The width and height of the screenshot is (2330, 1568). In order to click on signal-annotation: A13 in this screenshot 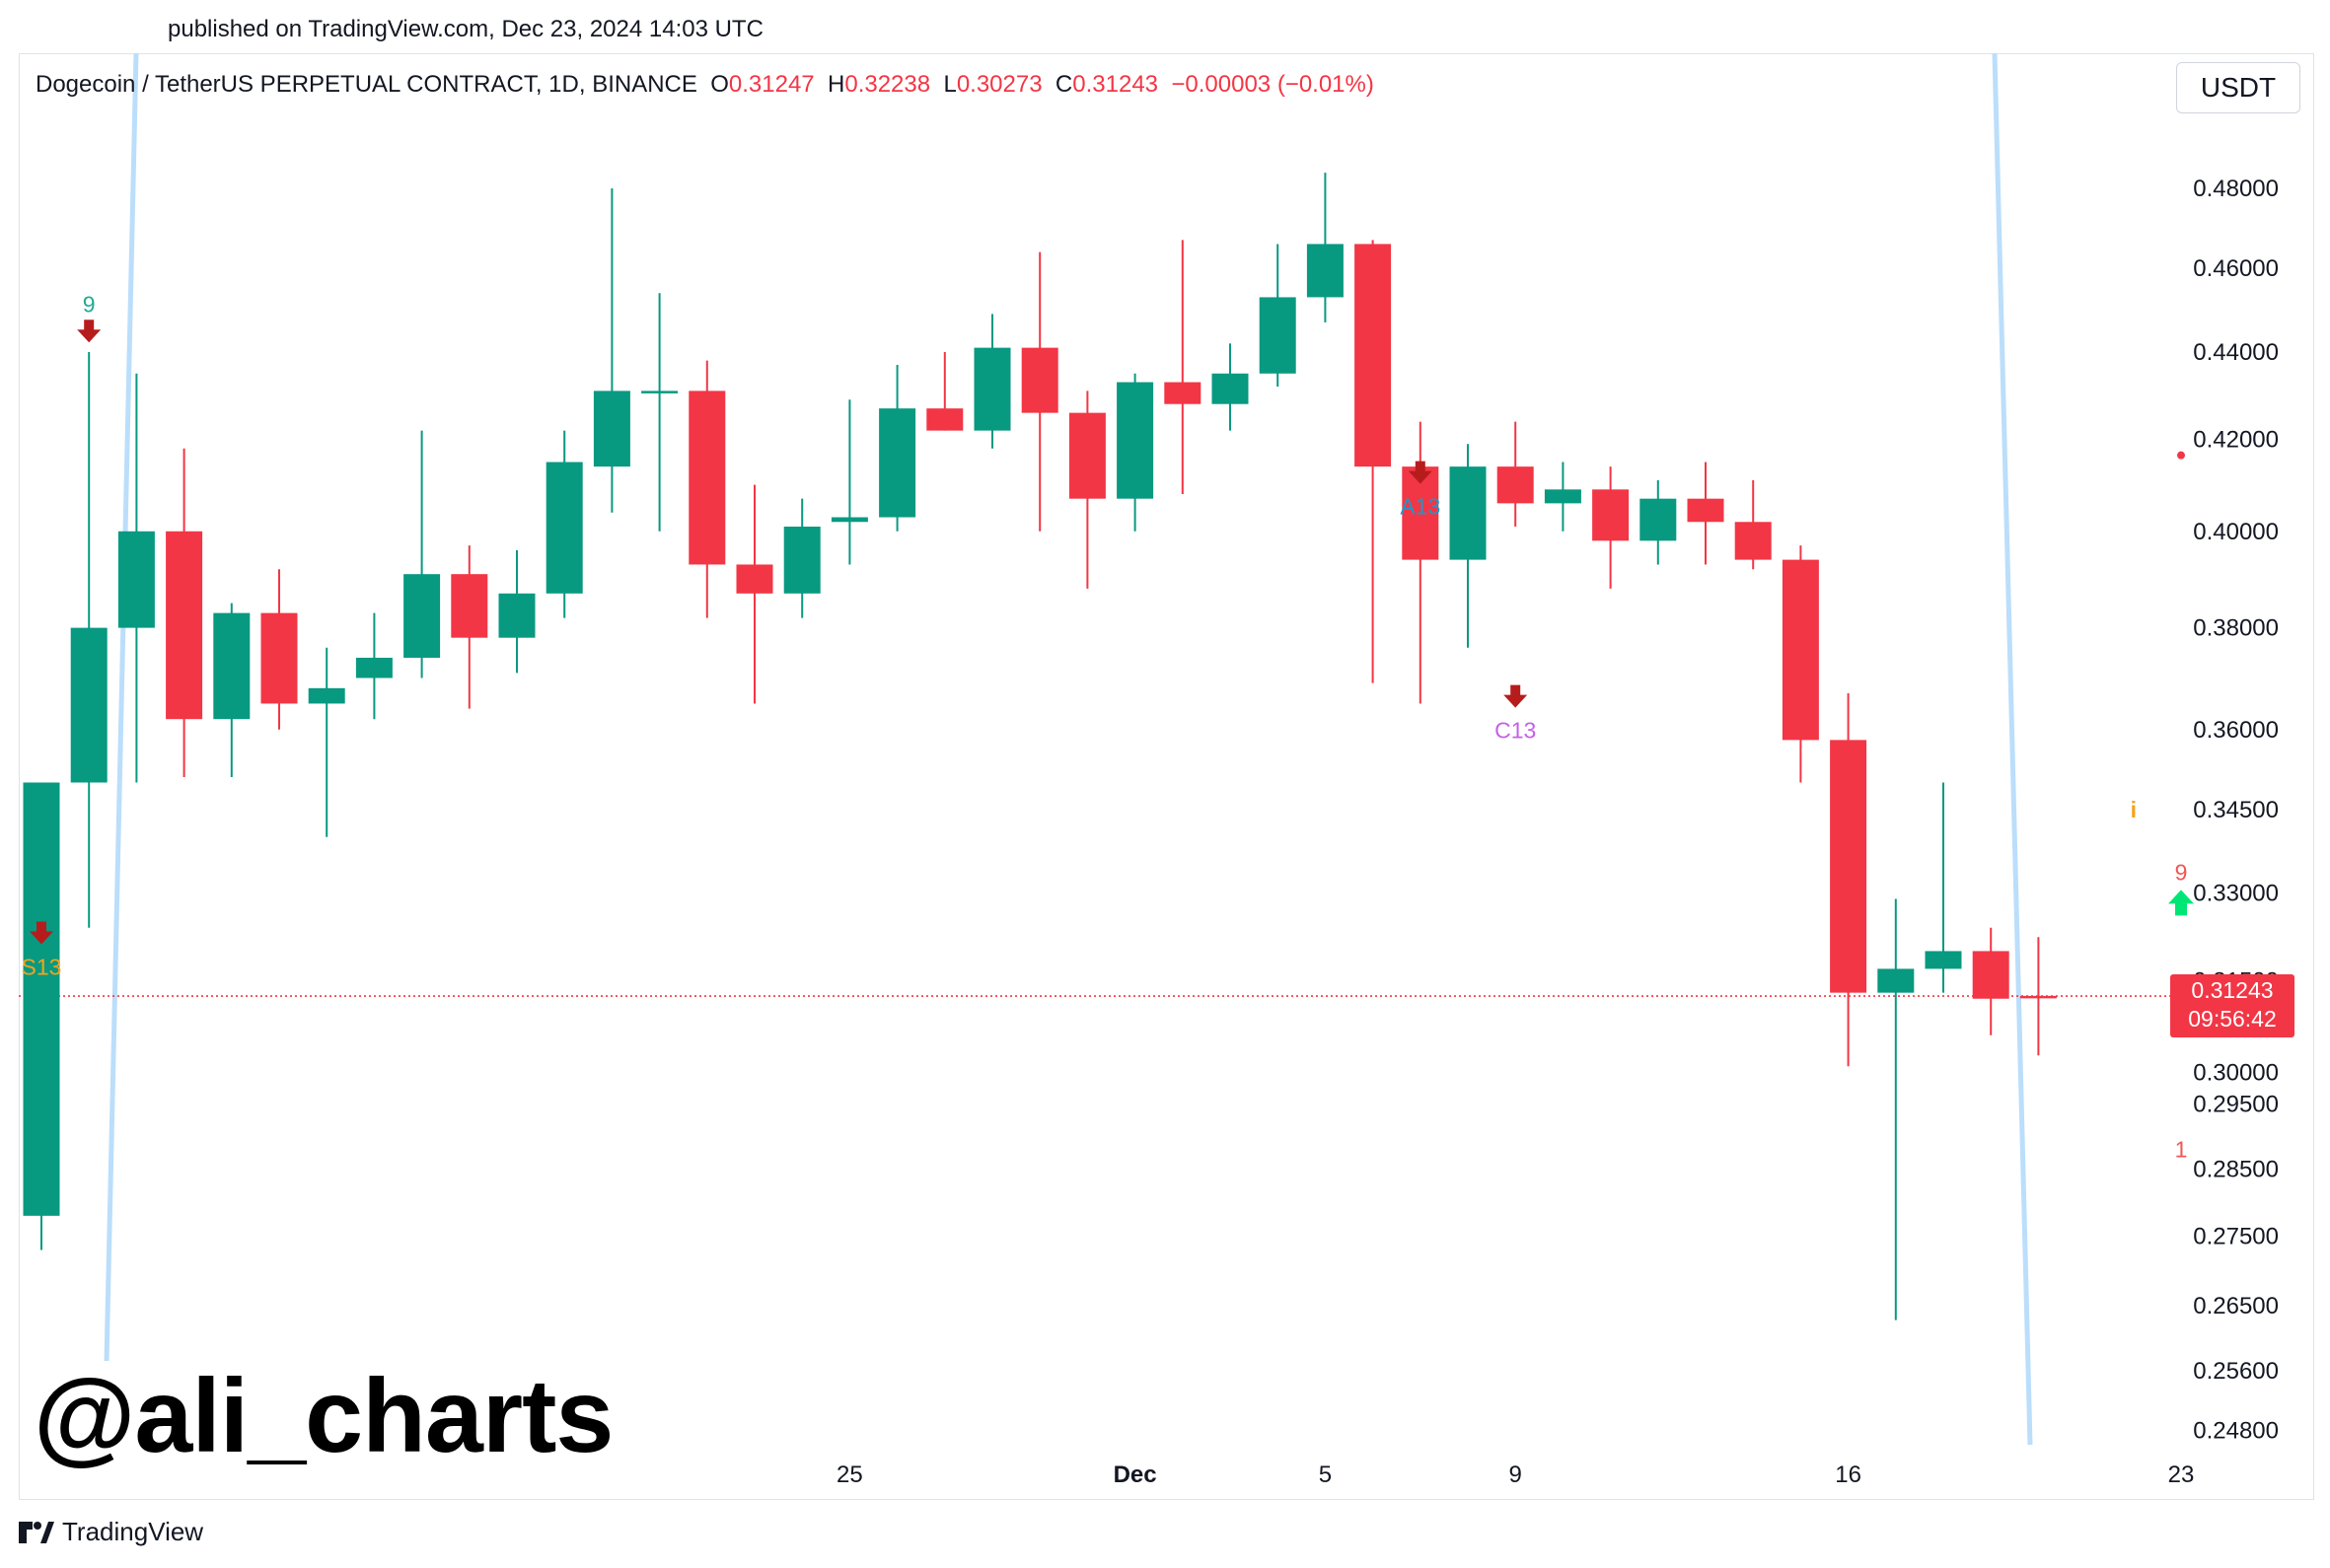, I will do `click(1420, 490)`.